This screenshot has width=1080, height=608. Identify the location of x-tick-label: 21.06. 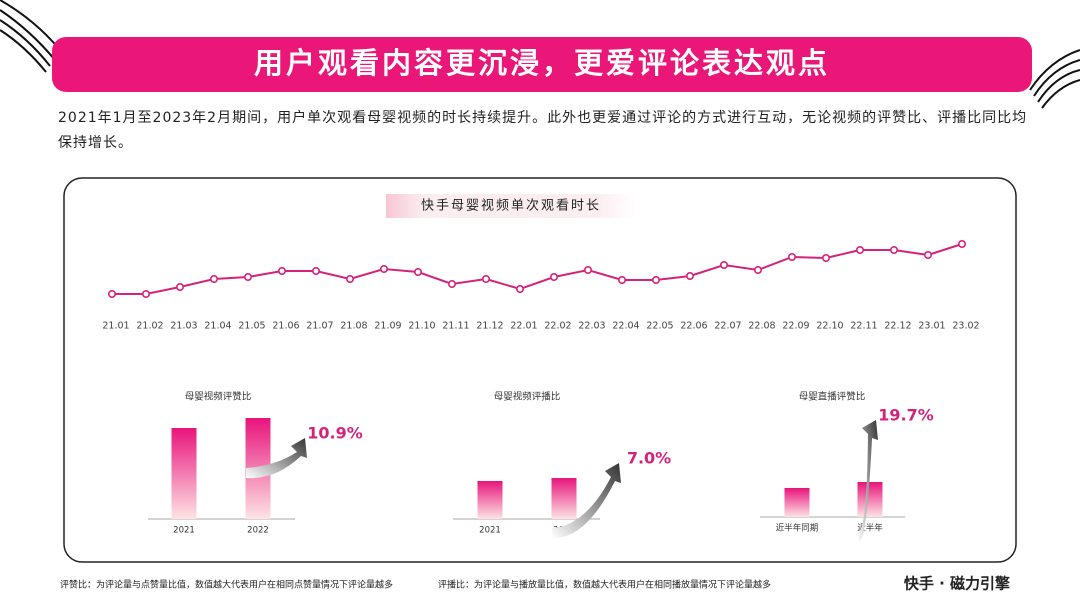
(285, 326).